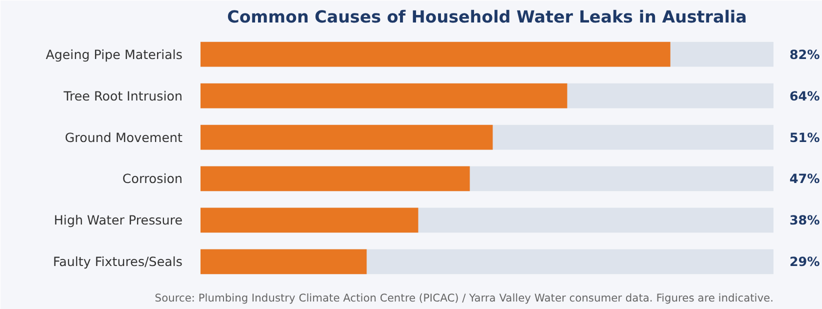  What do you see at coordinates (152, 178) in the screenshot?
I see `y-tick-label: Corrosion` at bounding box center [152, 178].